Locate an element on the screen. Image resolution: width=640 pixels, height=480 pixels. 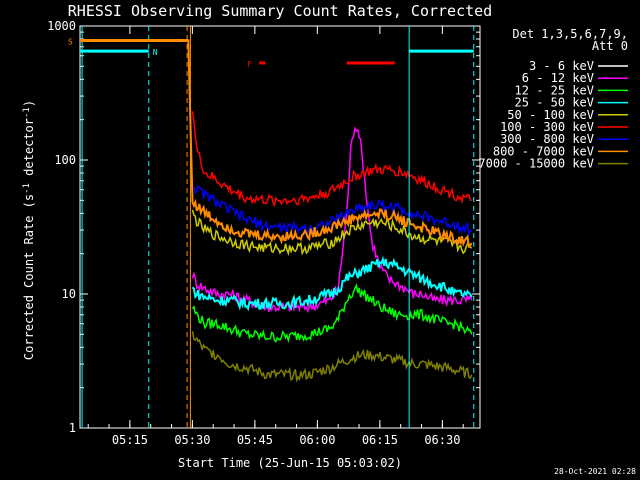
x-tick-label: 06:00 is located at coordinates (317, 440).